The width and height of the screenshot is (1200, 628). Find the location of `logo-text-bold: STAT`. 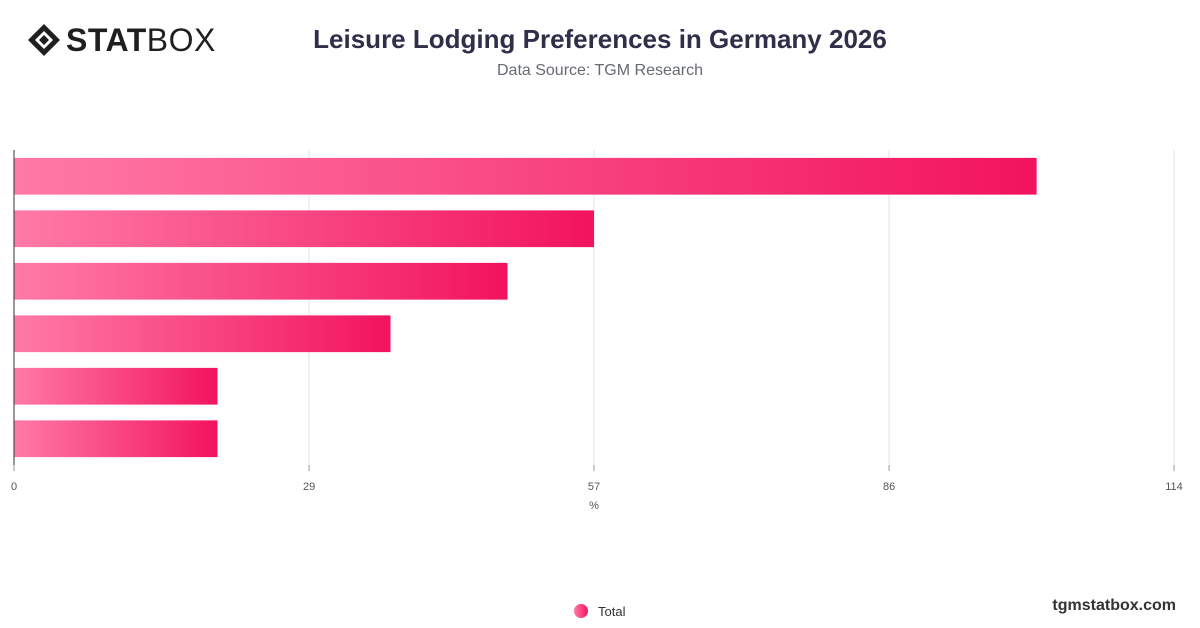

logo-text-bold: STAT is located at coordinates (106, 40).